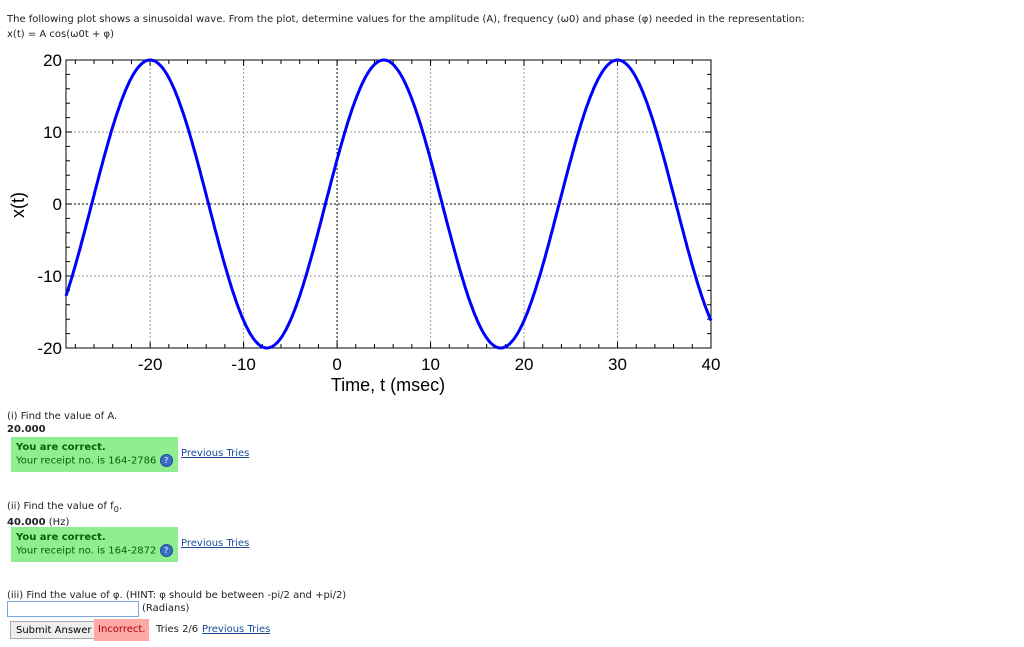 The width and height of the screenshot is (1024, 647). Describe the element at coordinates (61, 537) in the screenshot. I see `q2-status: You are correct.` at that location.